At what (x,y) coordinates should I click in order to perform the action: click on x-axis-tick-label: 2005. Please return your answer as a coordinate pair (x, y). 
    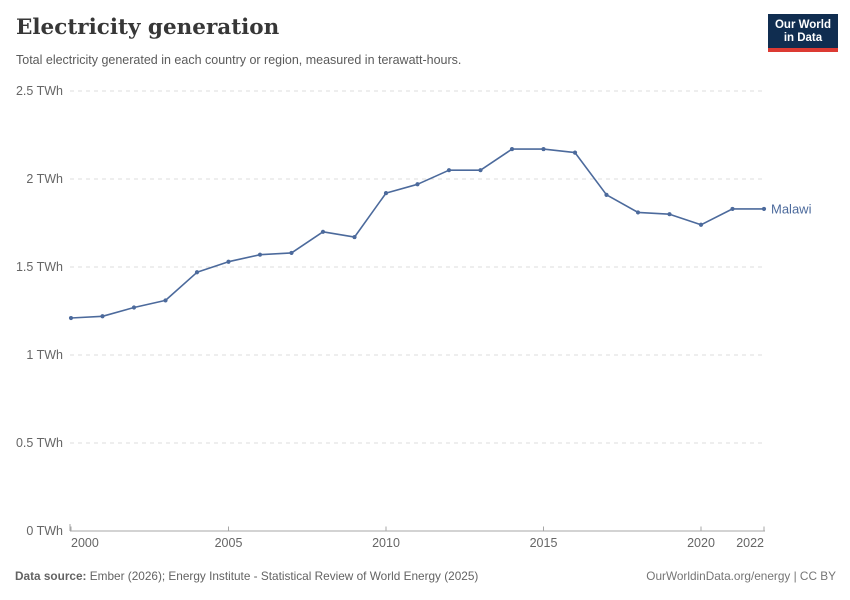
    Looking at the image, I should click on (228, 543).